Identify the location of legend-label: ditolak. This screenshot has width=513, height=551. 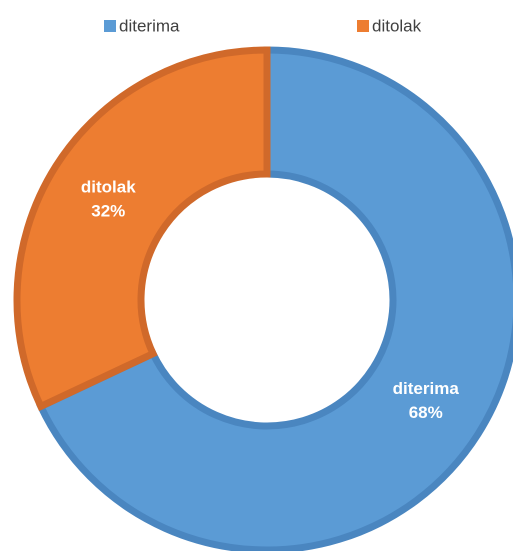
(397, 25).